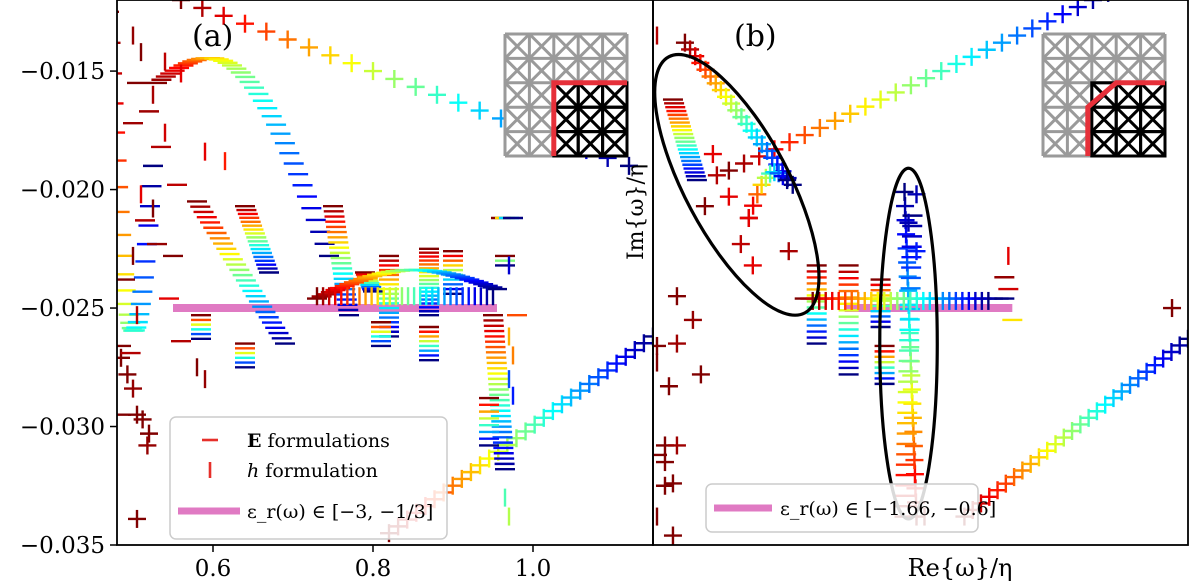 The image size is (1194, 583). Describe the element at coordinates (62, 546) in the screenshot. I see `y-tick-label: −0.035` at that location.